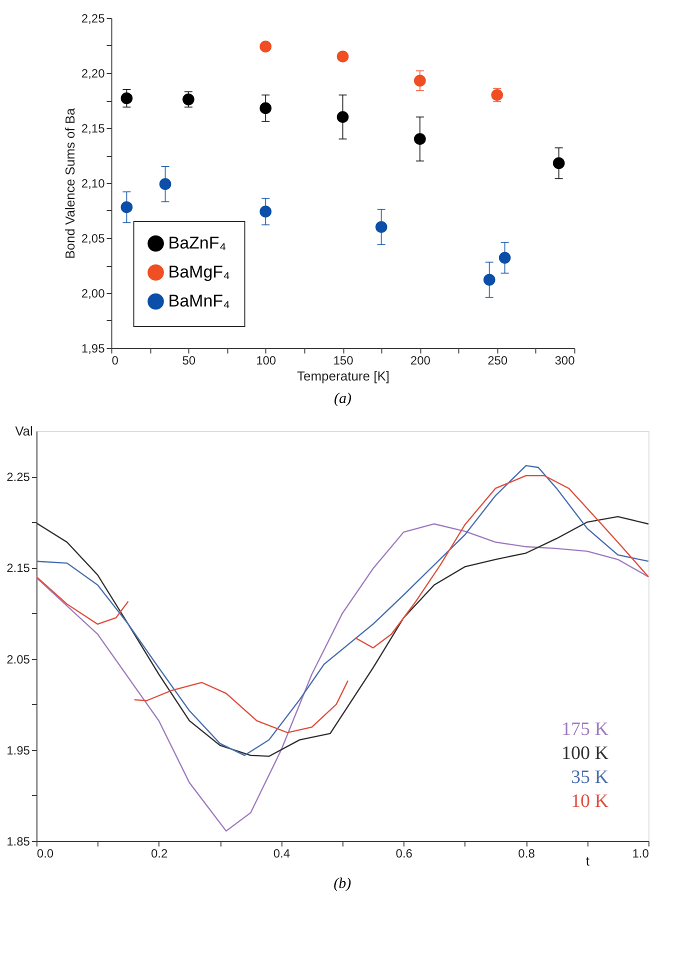  I want to click on text: 100 K, so click(585, 753).